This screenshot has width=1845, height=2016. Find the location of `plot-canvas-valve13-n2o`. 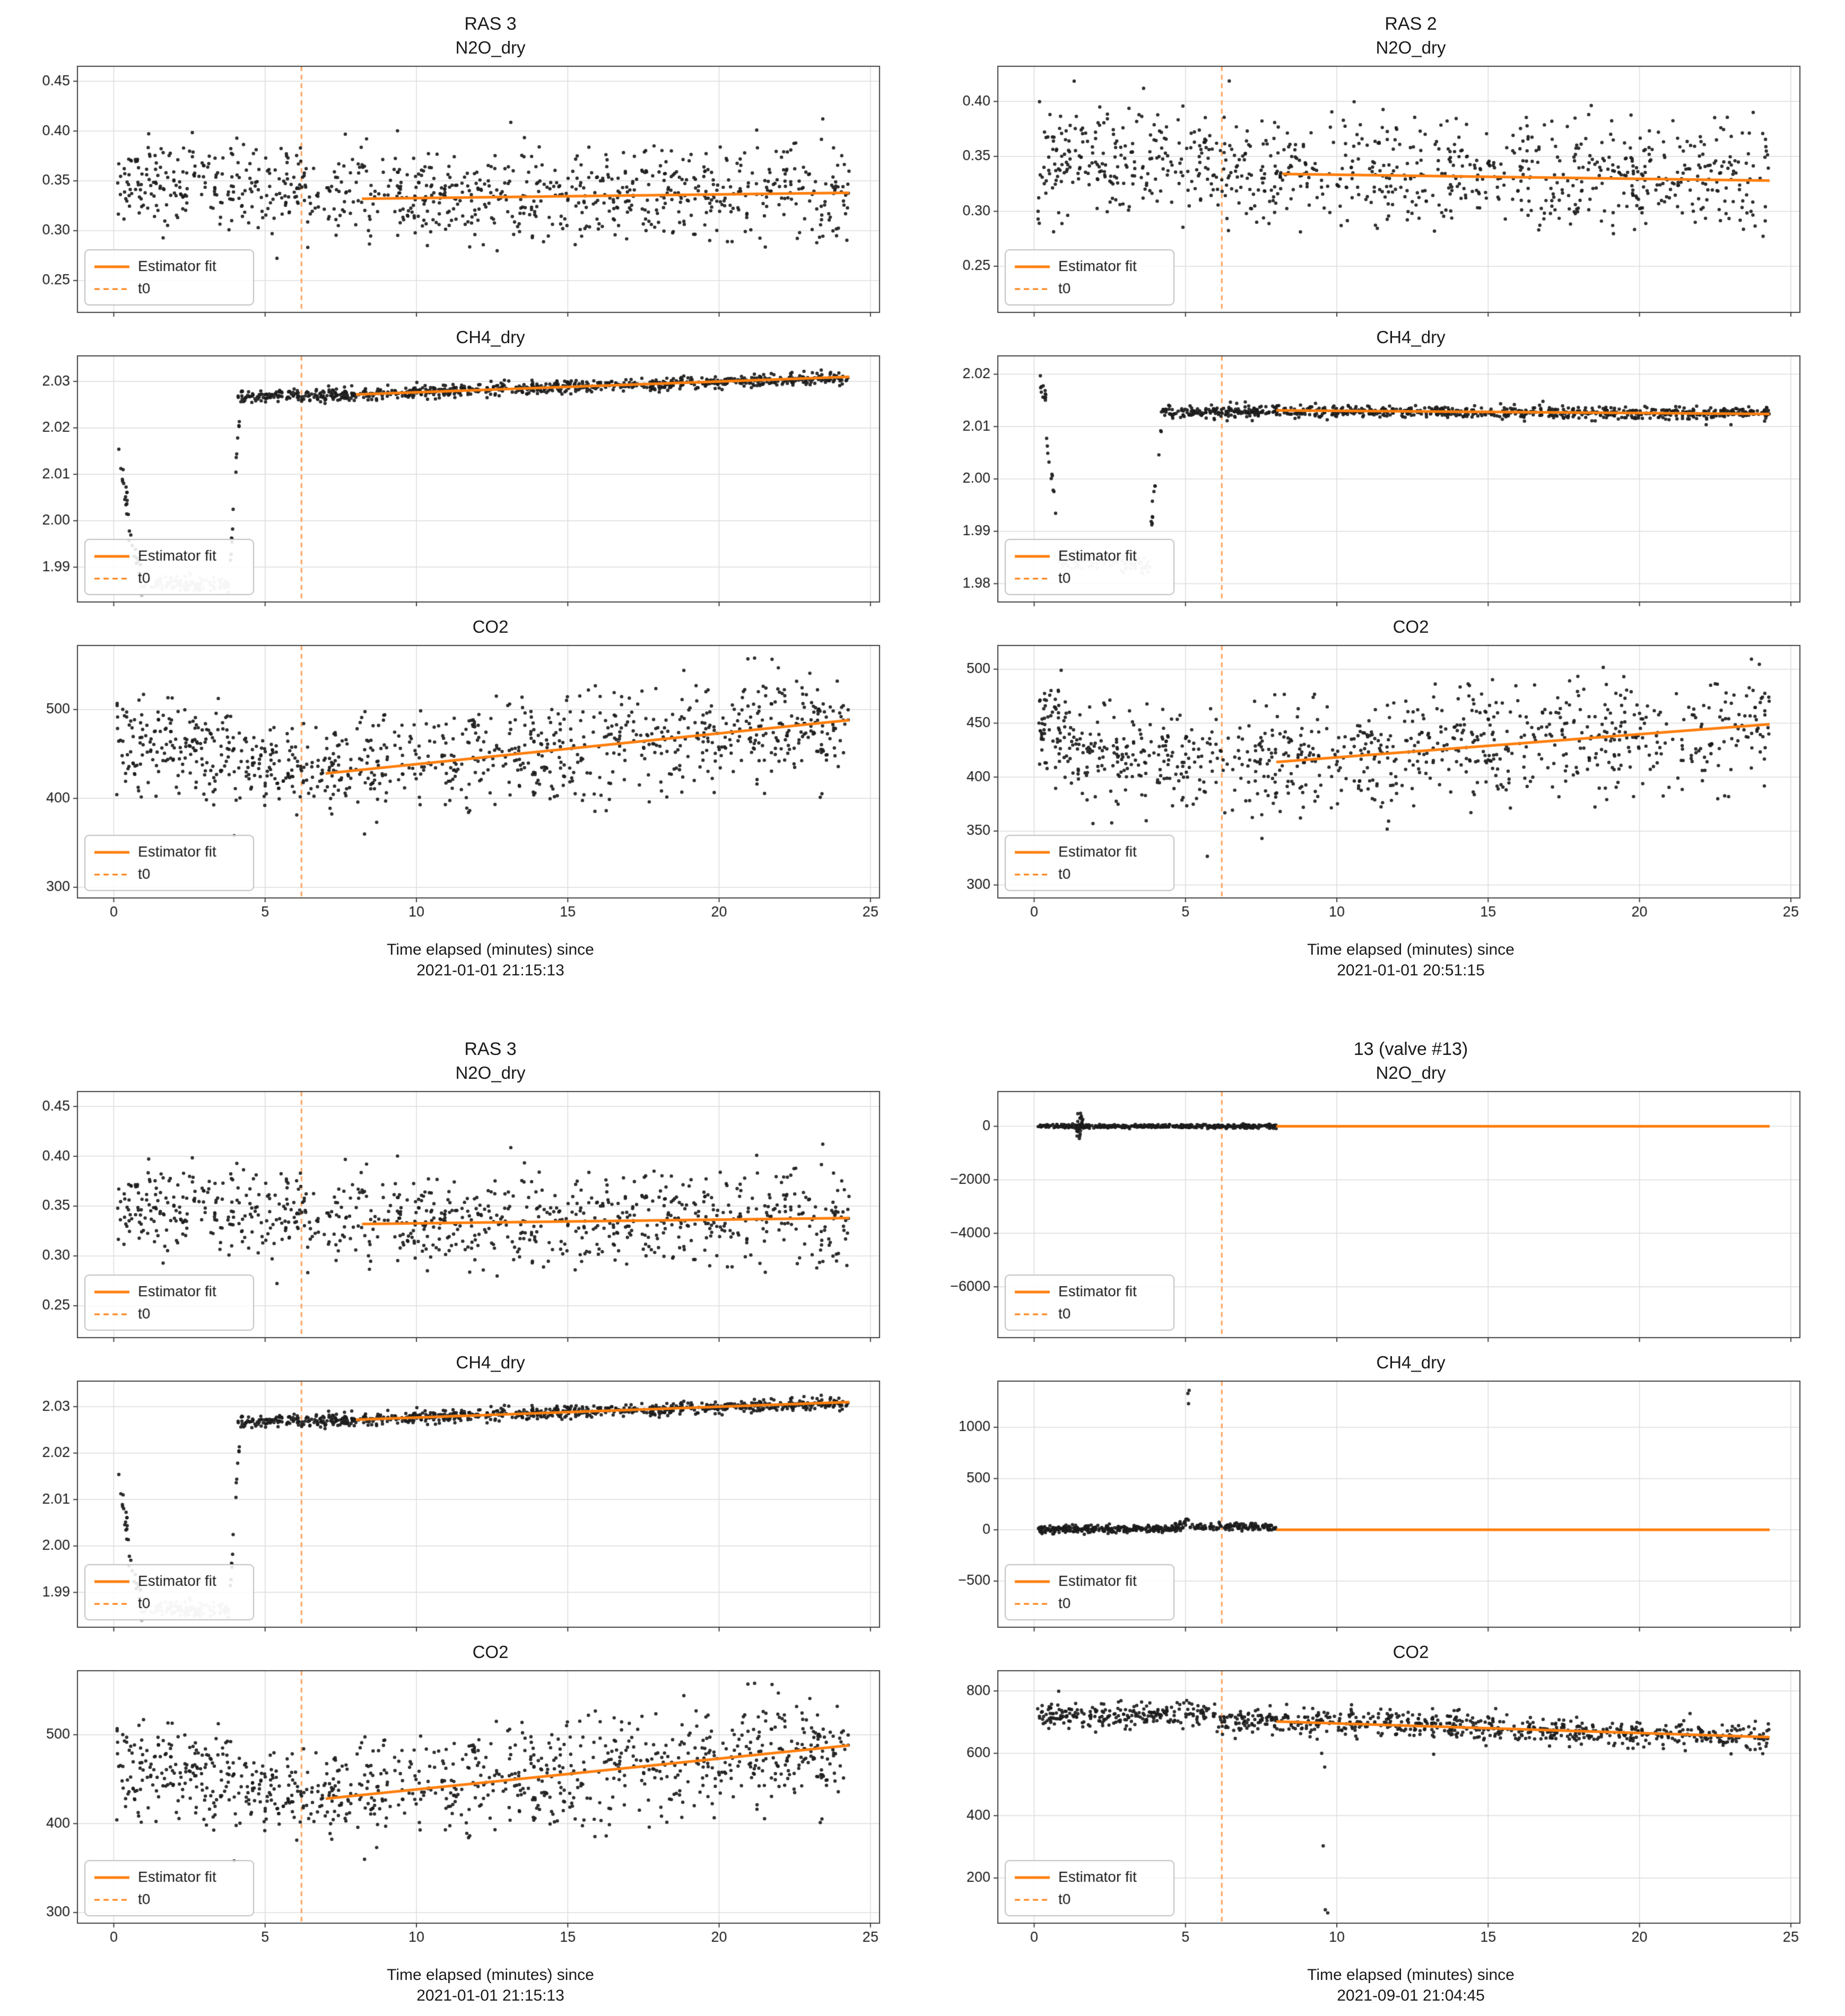

plot-canvas-valve13-n2o is located at coordinates (1370, 1215).